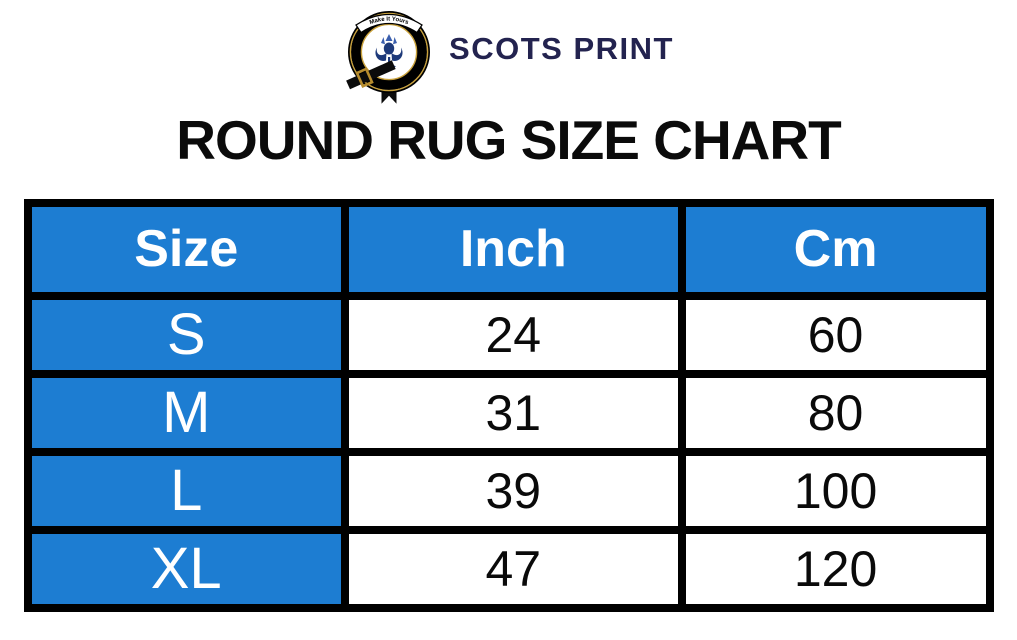 Image resolution: width=1017 pixels, height=640 pixels. Describe the element at coordinates (835, 249) in the screenshot. I see `col-header-cm: Cm` at that location.